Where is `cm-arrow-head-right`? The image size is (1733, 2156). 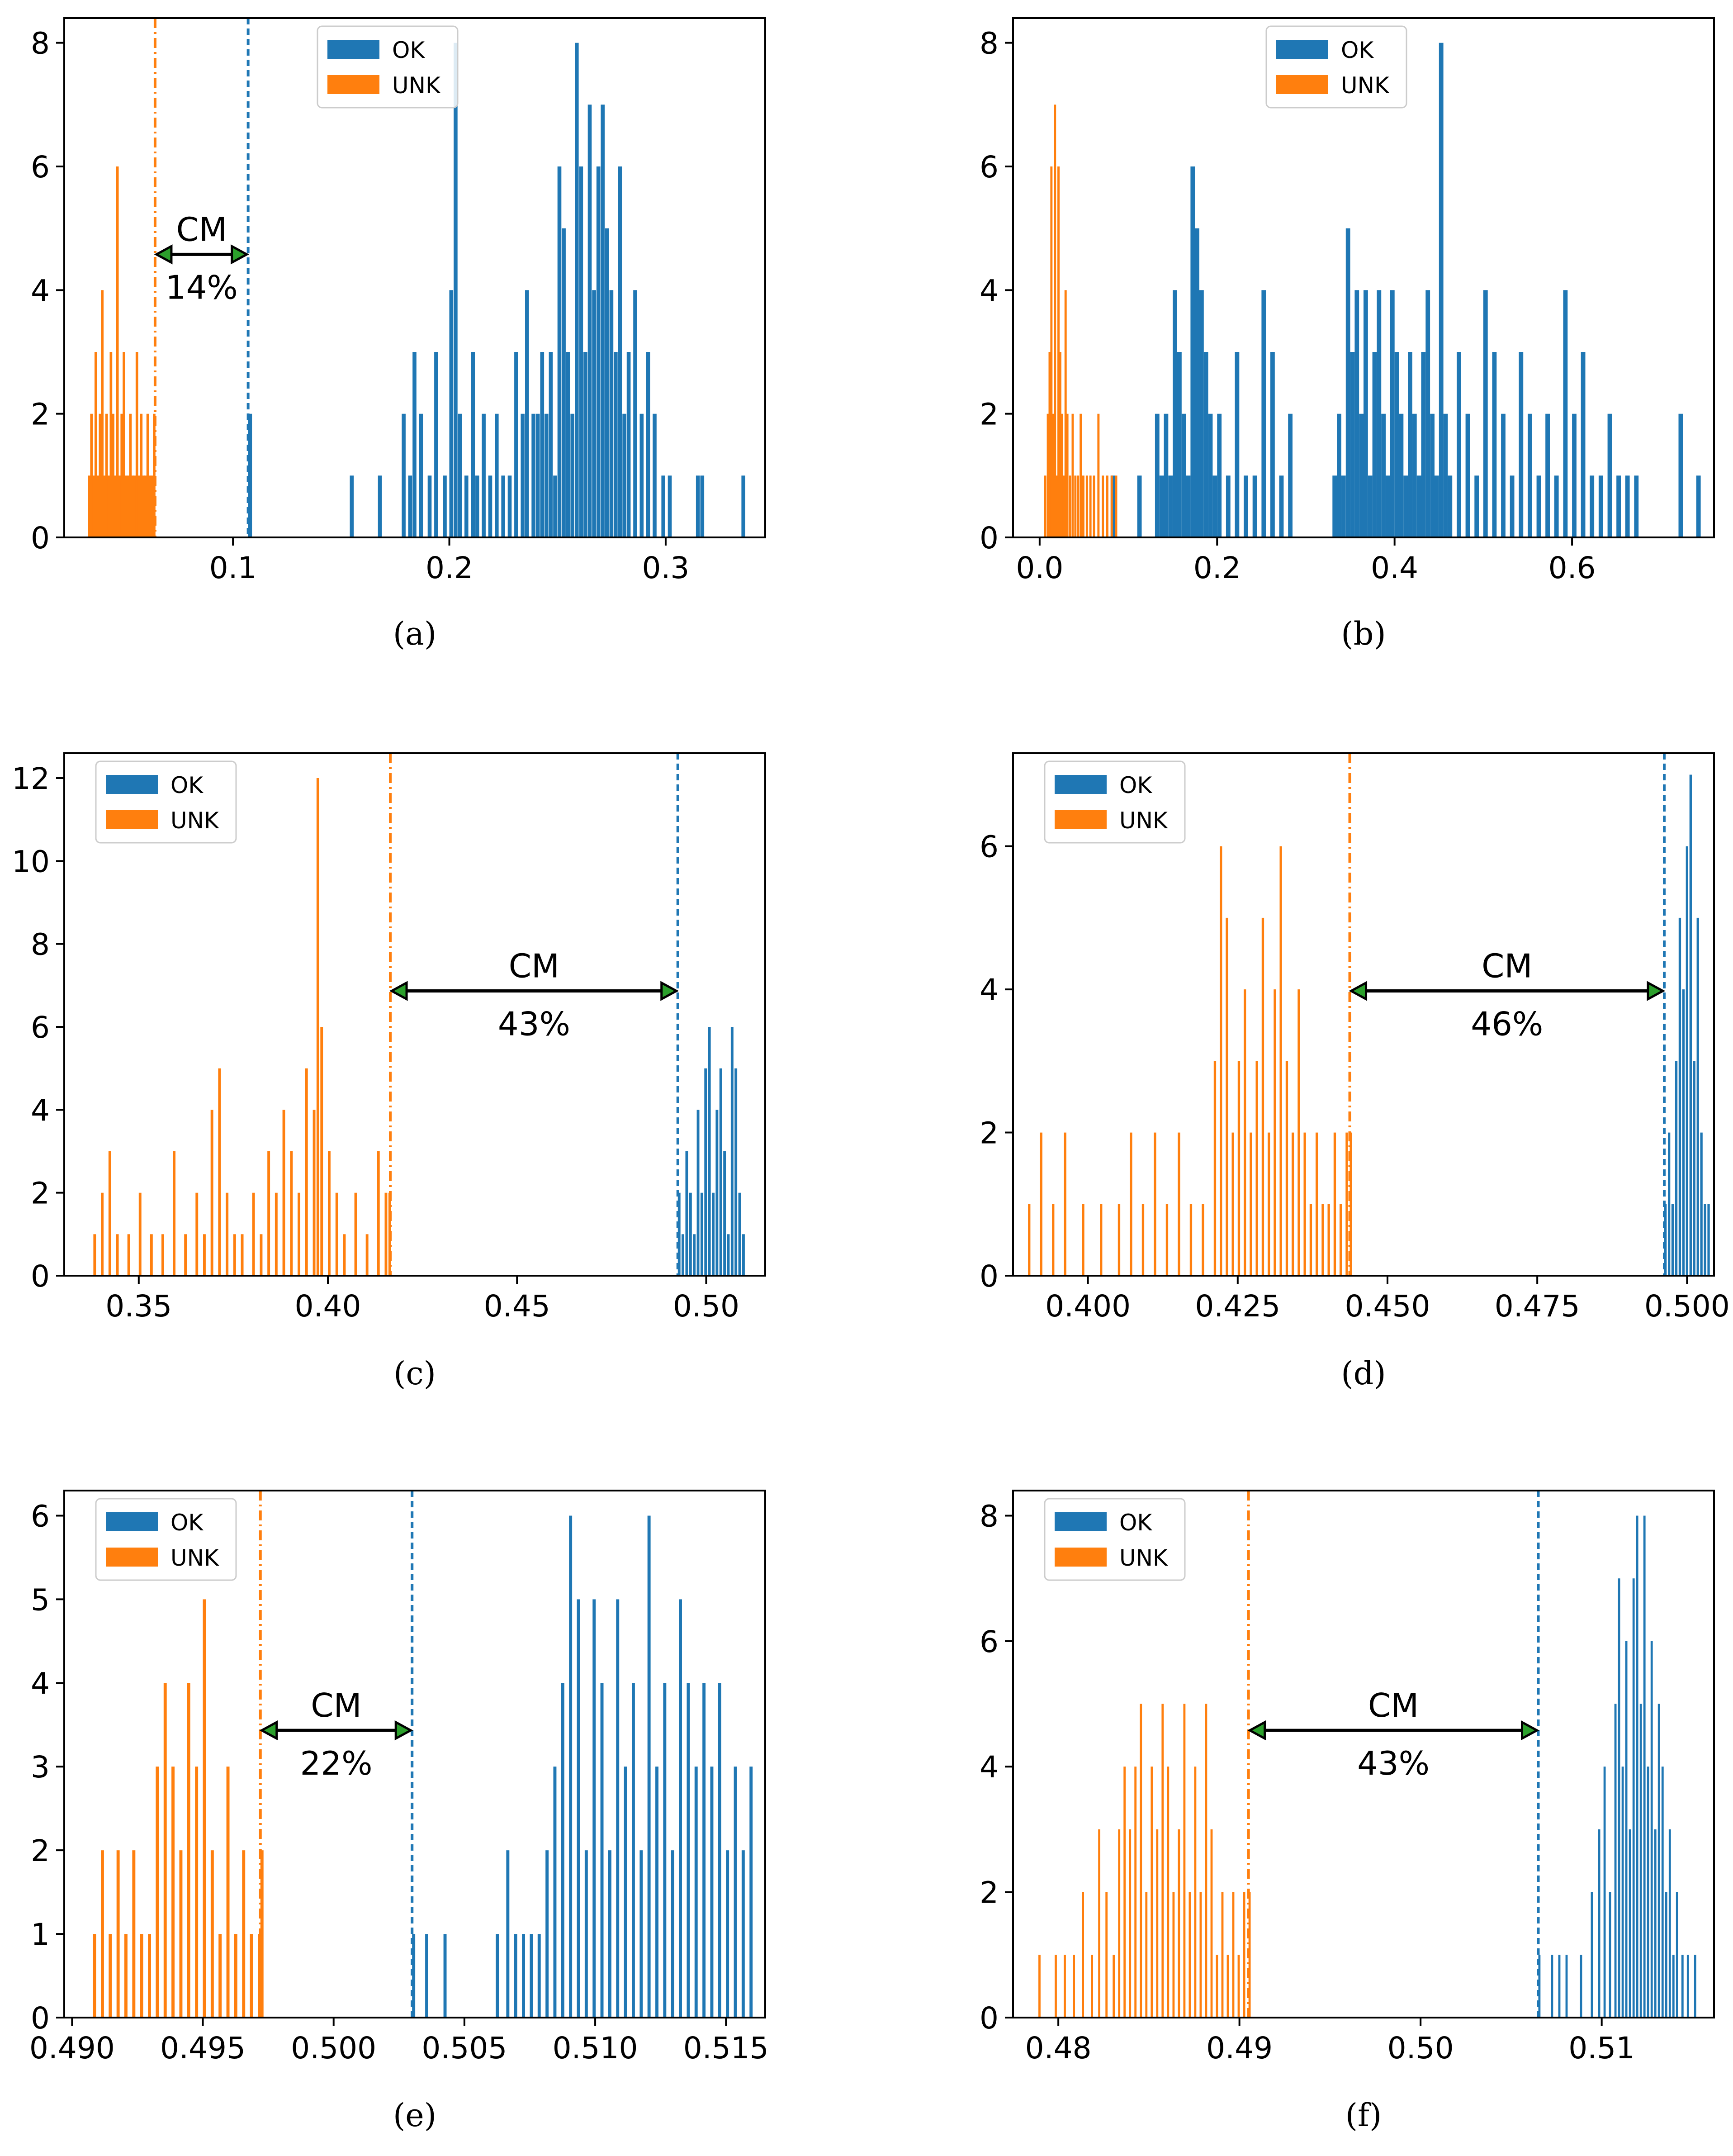
cm-arrow-head-right is located at coordinates (403, 1730).